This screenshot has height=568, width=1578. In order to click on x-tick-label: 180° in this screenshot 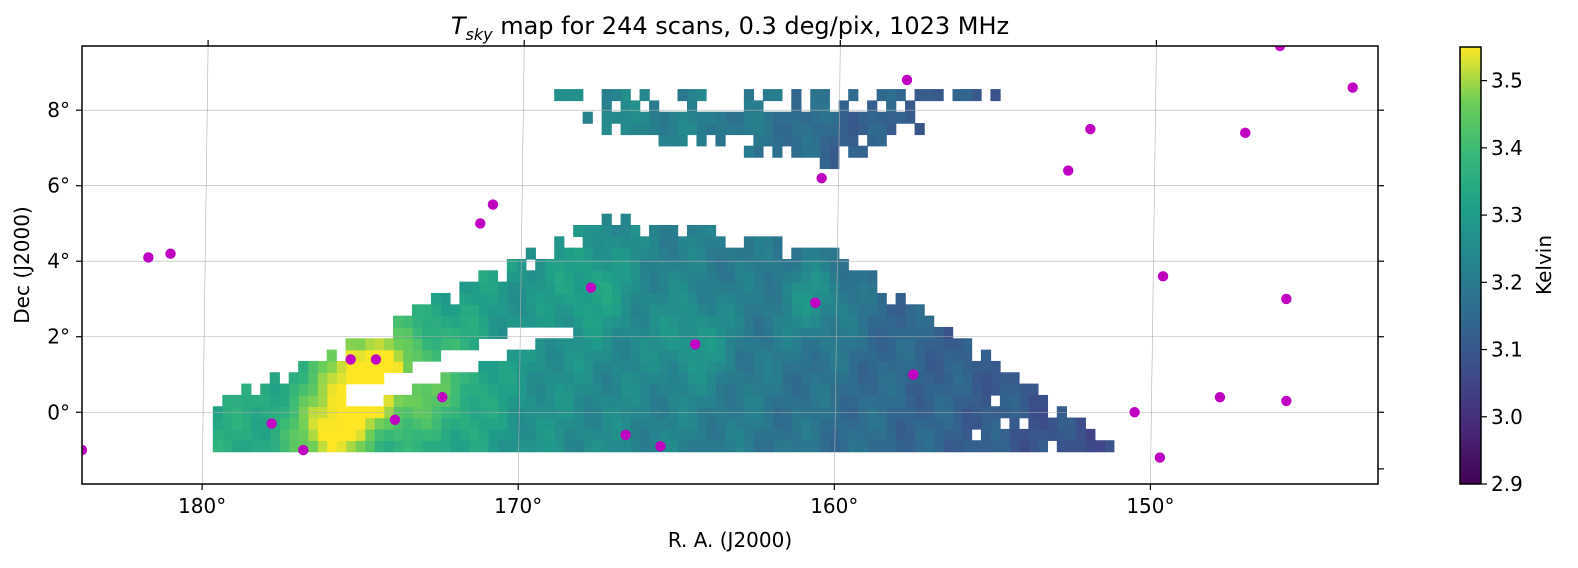, I will do `click(202, 506)`.